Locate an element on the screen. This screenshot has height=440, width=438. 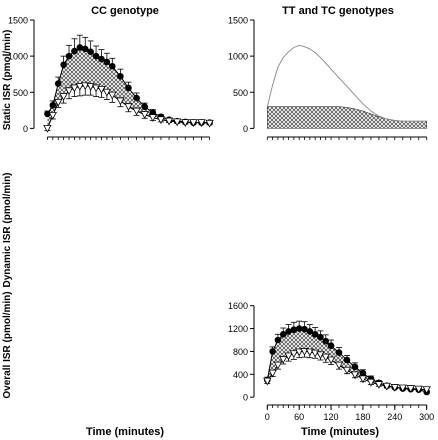
y-tick-label: 1600 is located at coordinates (238, 306).